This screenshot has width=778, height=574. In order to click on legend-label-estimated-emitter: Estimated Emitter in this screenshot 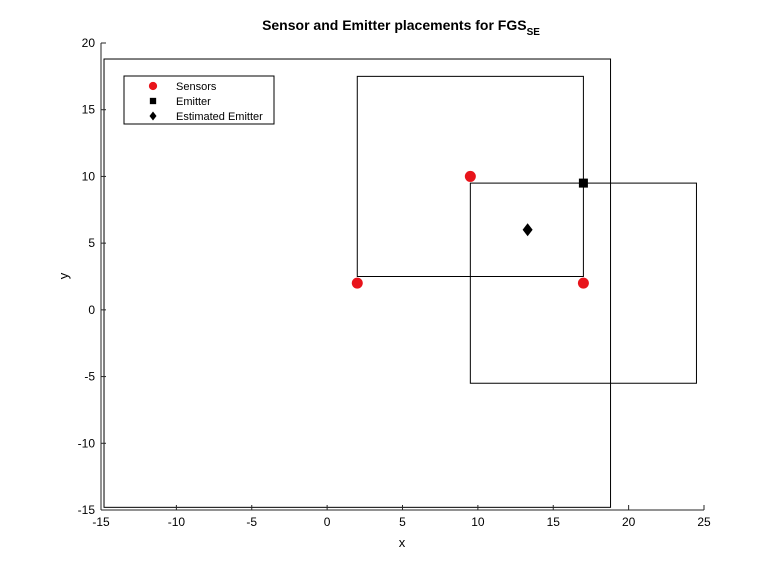, I will do `click(219, 117)`.